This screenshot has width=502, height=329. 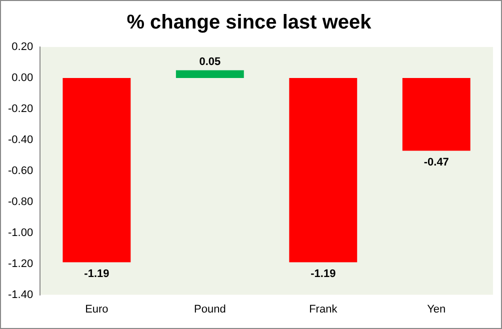 I want to click on y-tick-label: -0.80, so click(x=21, y=202).